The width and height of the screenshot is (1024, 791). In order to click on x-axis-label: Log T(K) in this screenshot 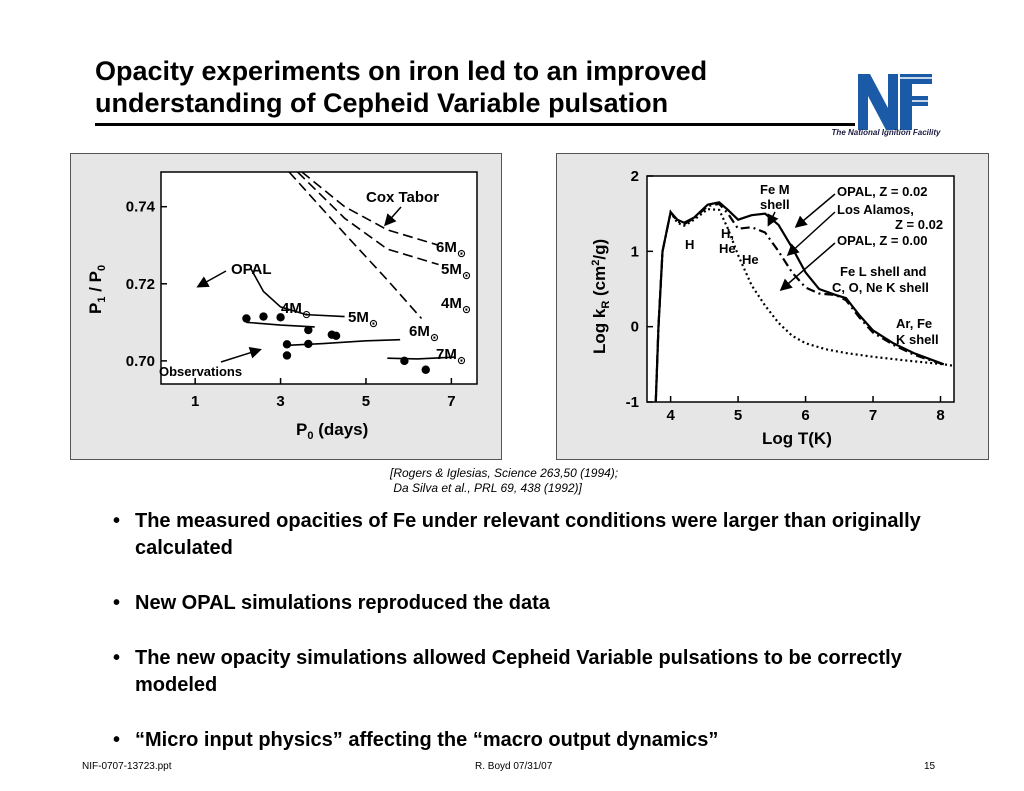, I will do `click(797, 438)`.